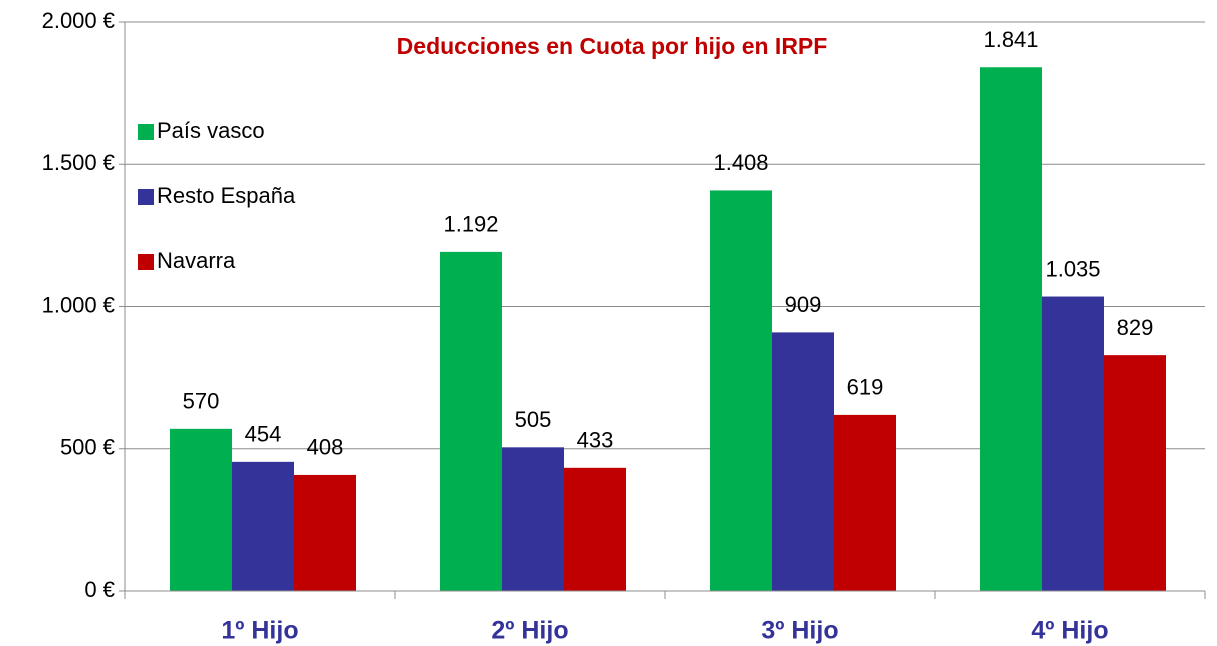 Image resolution: width=1217 pixels, height=646 pixels. What do you see at coordinates (196, 260) in the screenshot?
I see `legend-label: Navarra` at bounding box center [196, 260].